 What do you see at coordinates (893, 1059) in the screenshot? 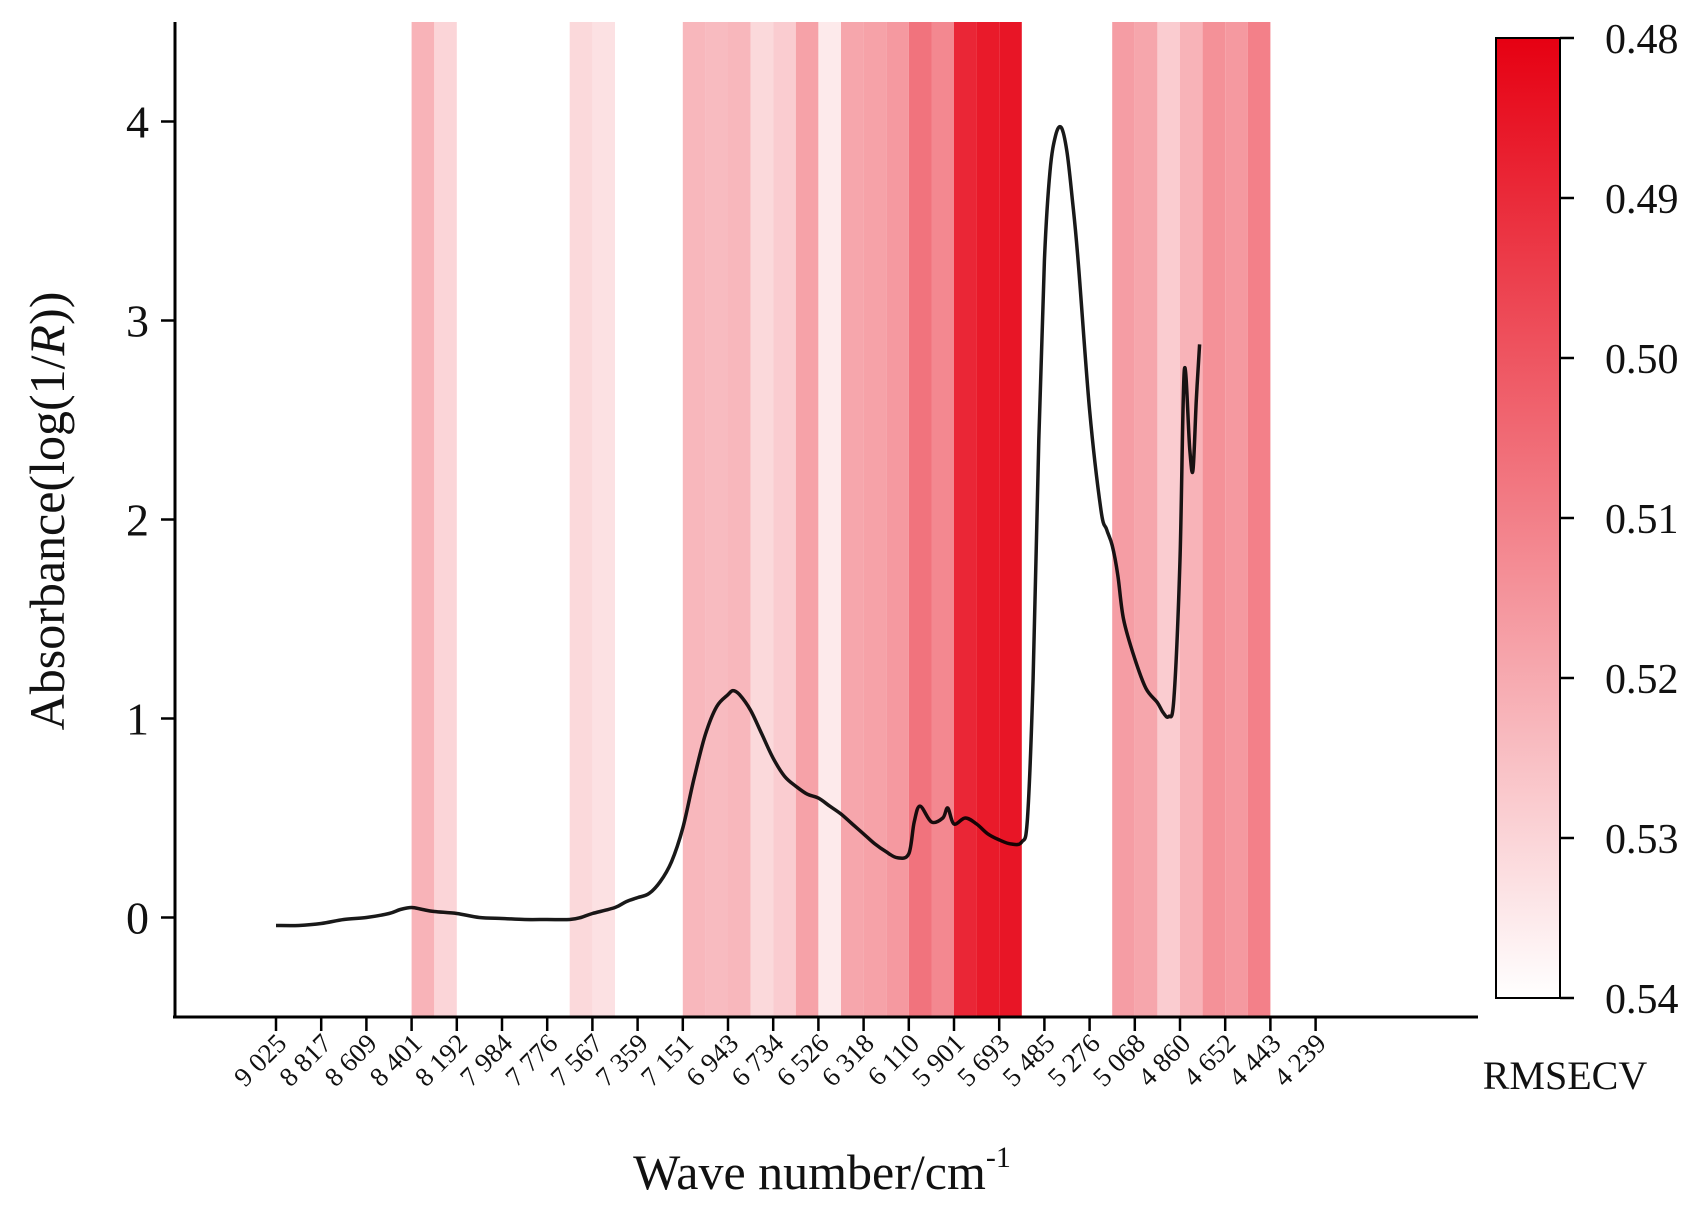
I see `x-tick-label: 6 110` at bounding box center [893, 1059].